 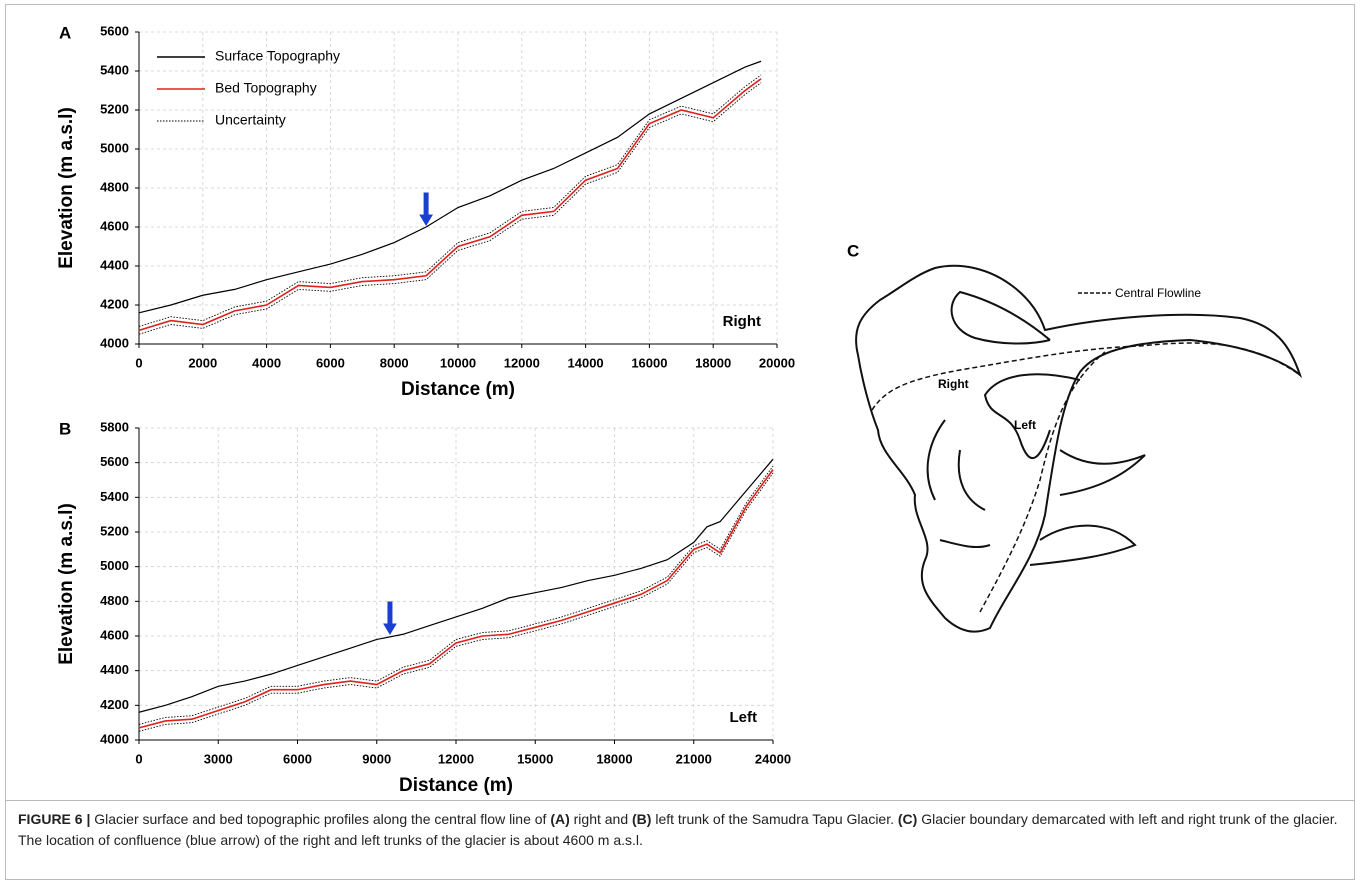 What do you see at coordinates (114, 426) in the screenshot?
I see `y-tick-label: 5800` at bounding box center [114, 426].